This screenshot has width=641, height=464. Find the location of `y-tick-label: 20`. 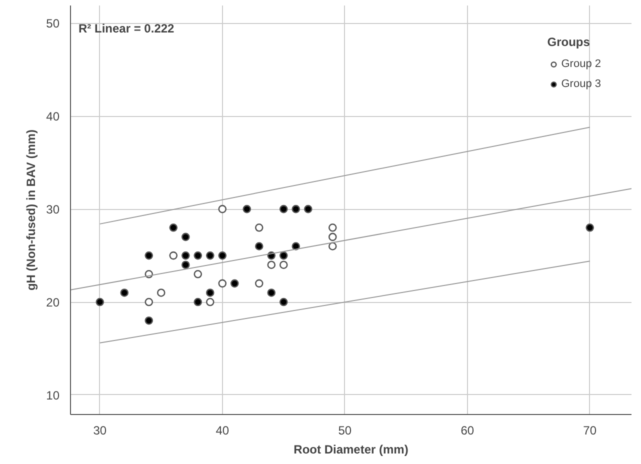

y-tick-label: 20 is located at coordinates (53, 303).